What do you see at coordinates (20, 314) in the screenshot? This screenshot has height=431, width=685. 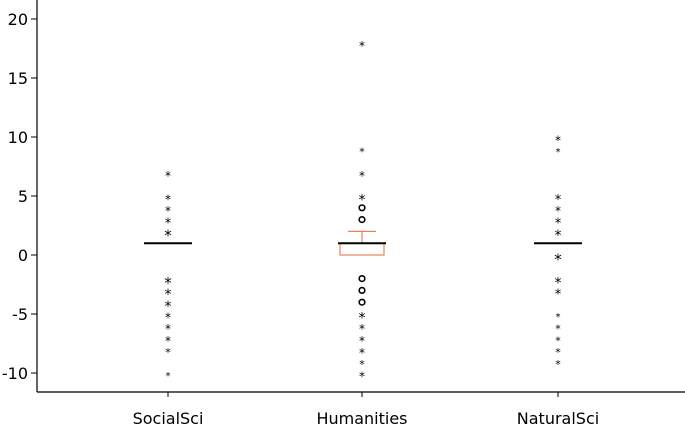 I see `y-tick-label: -5` at bounding box center [20, 314].